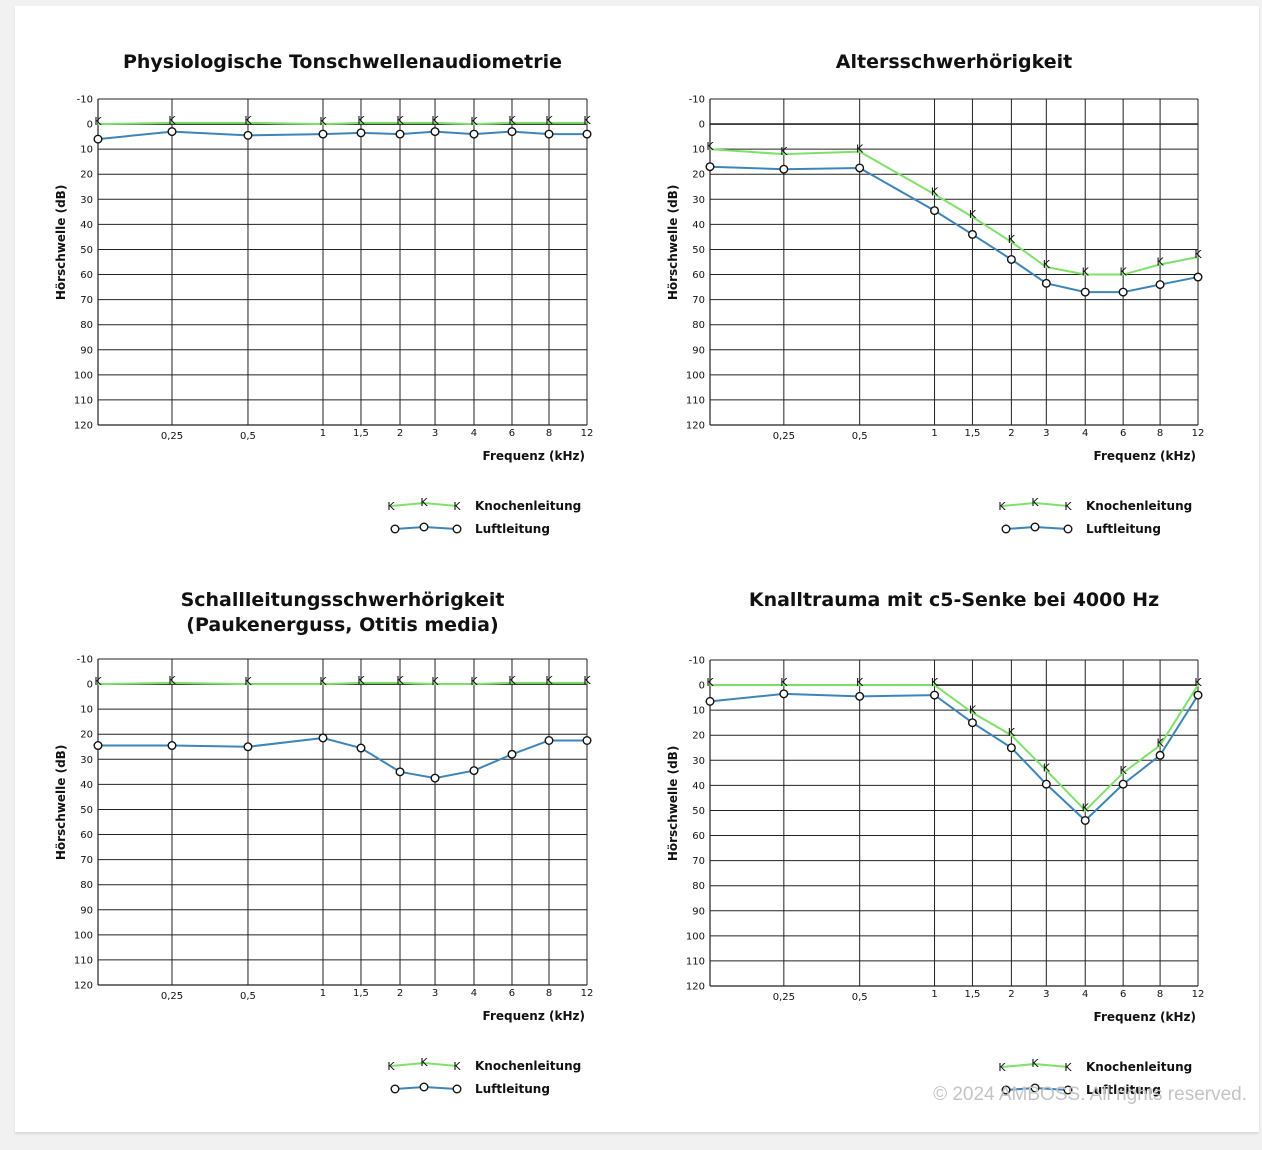 This screenshot has width=1262, height=1150. I want to click on y-tick-label: 50, so click(698, 811).